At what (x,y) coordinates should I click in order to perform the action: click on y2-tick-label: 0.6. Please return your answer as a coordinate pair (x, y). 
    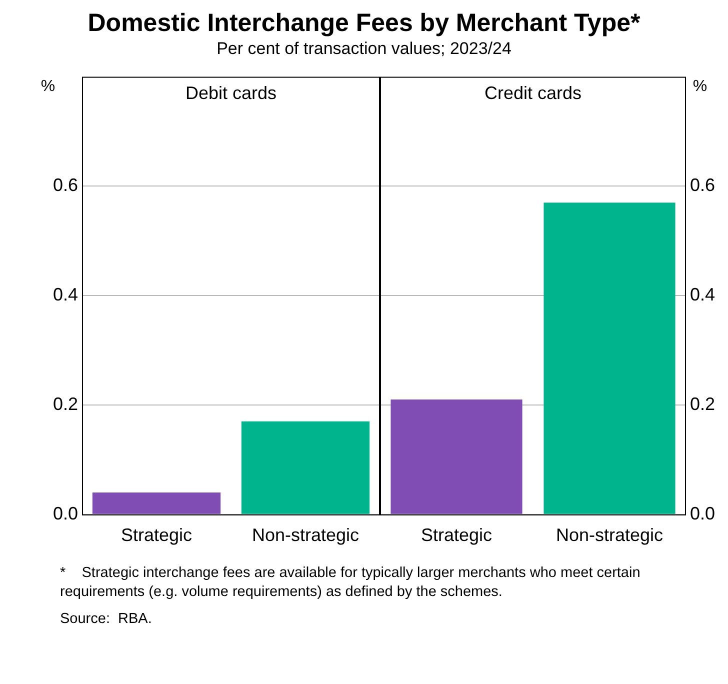
    Looking at the image, I should click on (703, 185).